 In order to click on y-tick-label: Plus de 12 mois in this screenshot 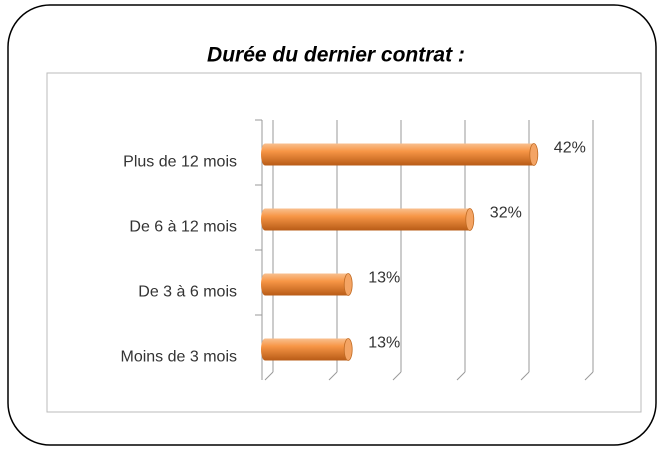, I will do `click(180, 162)`.